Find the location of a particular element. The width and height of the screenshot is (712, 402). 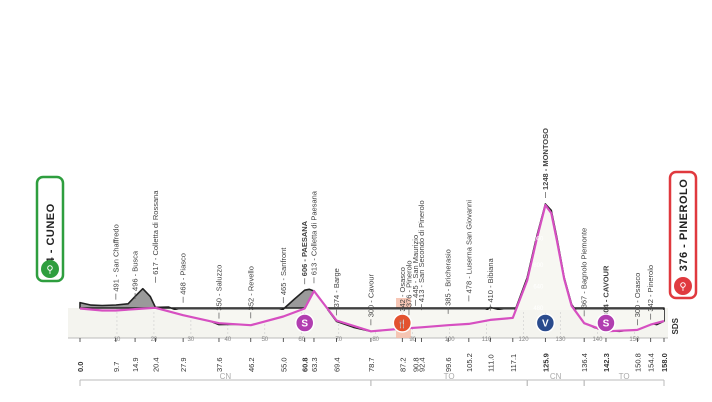

grid-km-label: 70 is located at coordinates (338, 340).